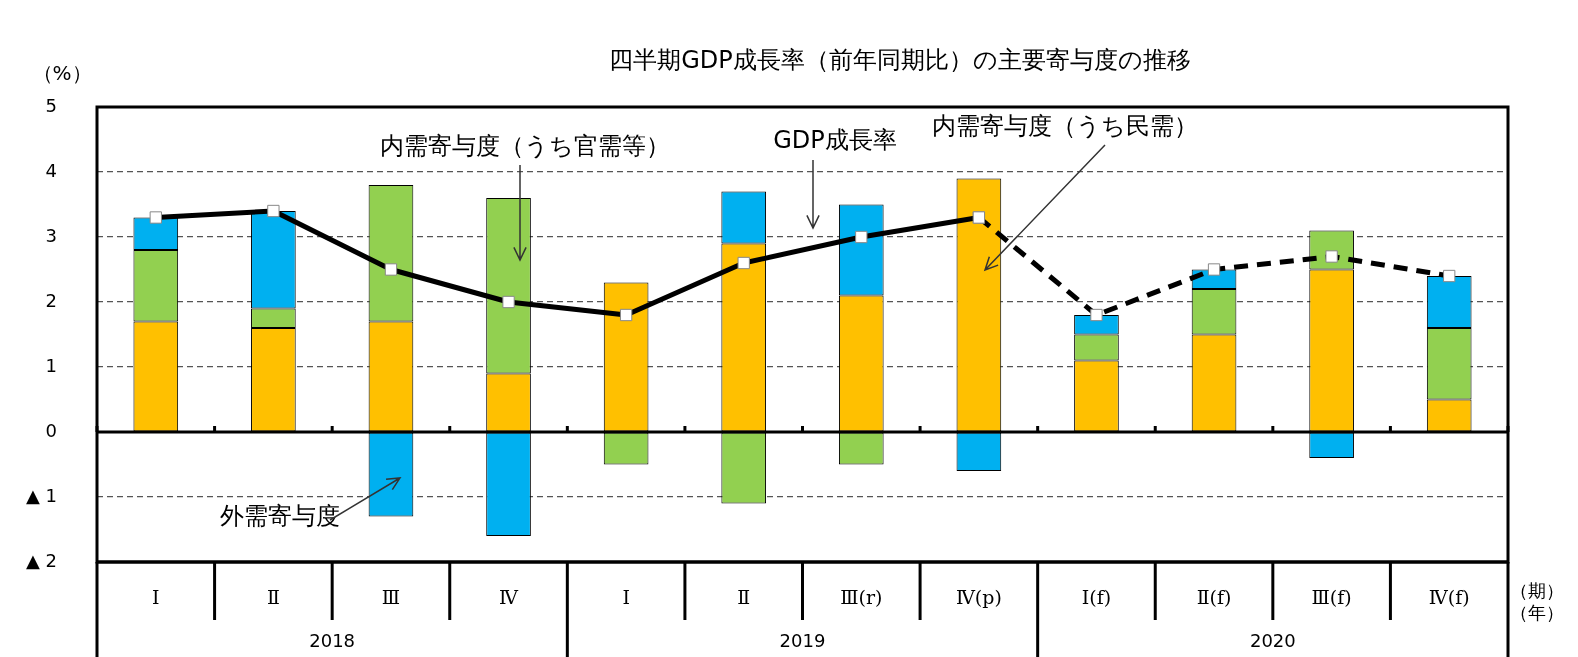 Image resolution: width=1578 pixels, height=657 pixels. Describe the element at coordinates (332, 640) in the screenshot. I see `text: 2018` at that location.